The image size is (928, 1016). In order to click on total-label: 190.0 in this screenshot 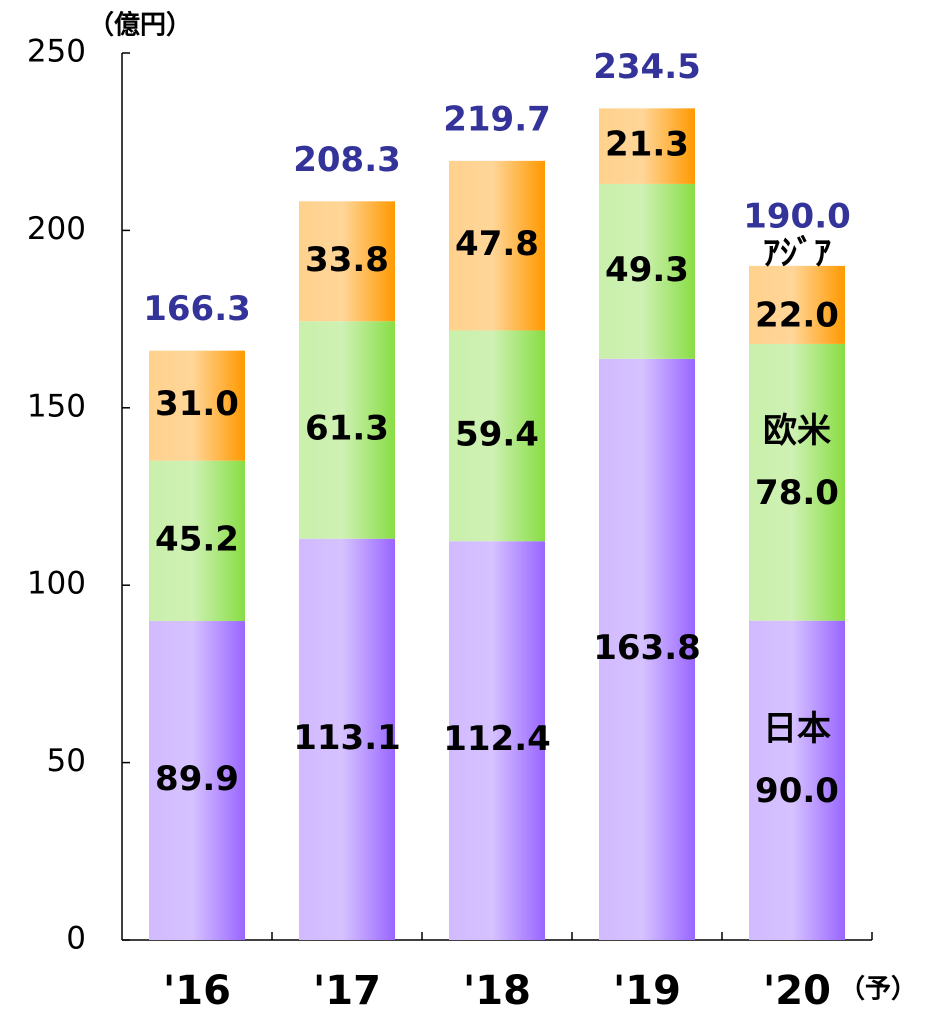, I will do `click(797, 216)`.